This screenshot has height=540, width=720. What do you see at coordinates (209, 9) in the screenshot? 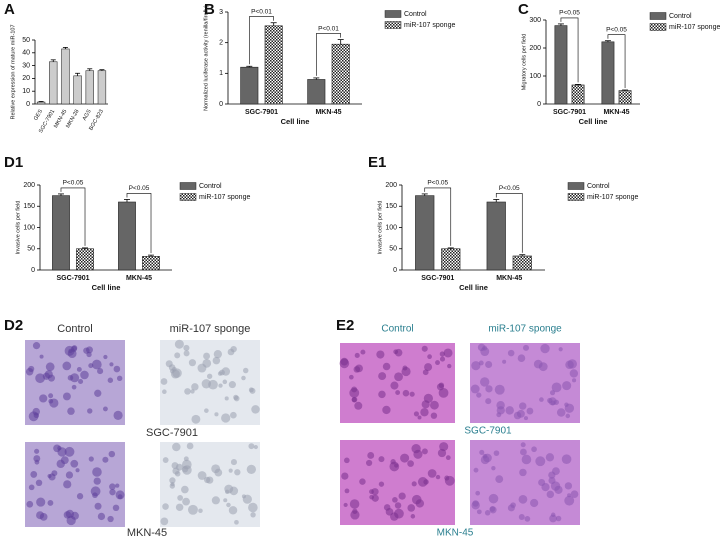
I see `panel-letter: B` at bounding box center [209, 9].